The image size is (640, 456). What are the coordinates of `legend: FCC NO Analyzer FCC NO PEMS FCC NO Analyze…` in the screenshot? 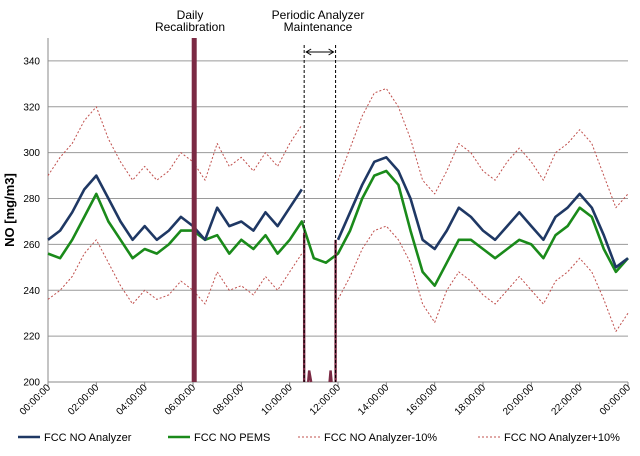 It's located at (319, 438).